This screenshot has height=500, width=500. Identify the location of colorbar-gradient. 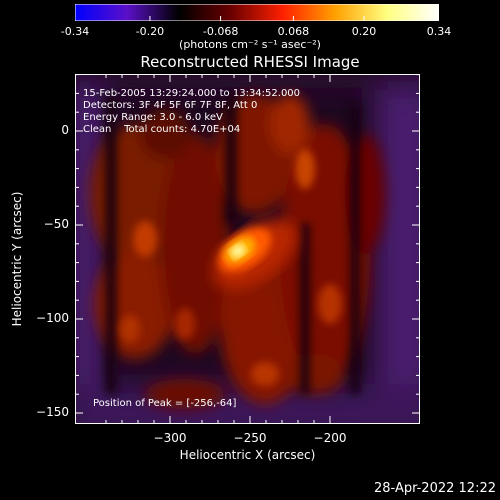
(257, 12).